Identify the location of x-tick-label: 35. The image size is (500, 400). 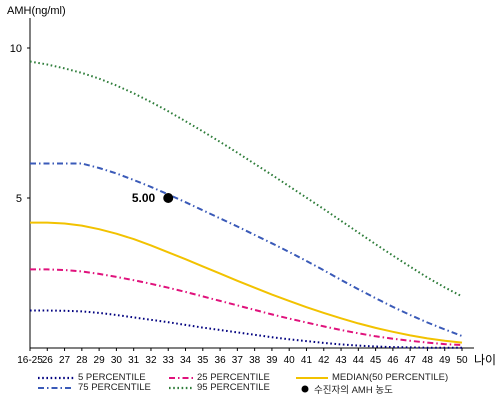
(203, 360).